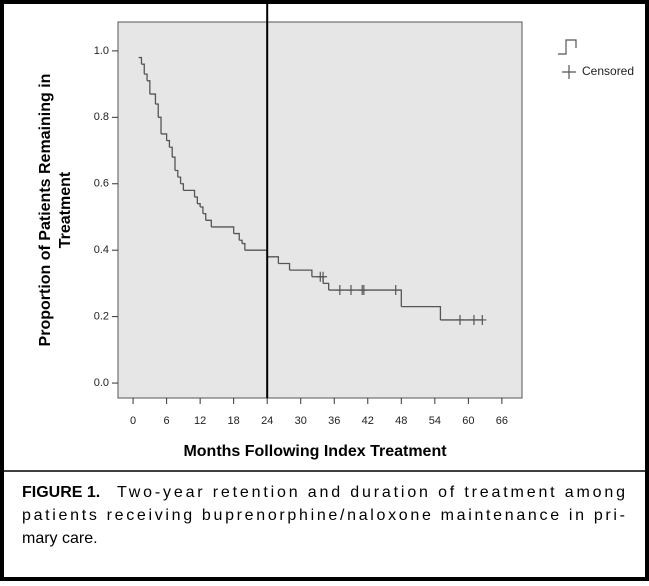 This screenshot has width=649, height=586. I want to click on y-tick-label: 0.2, so click(101, 317).